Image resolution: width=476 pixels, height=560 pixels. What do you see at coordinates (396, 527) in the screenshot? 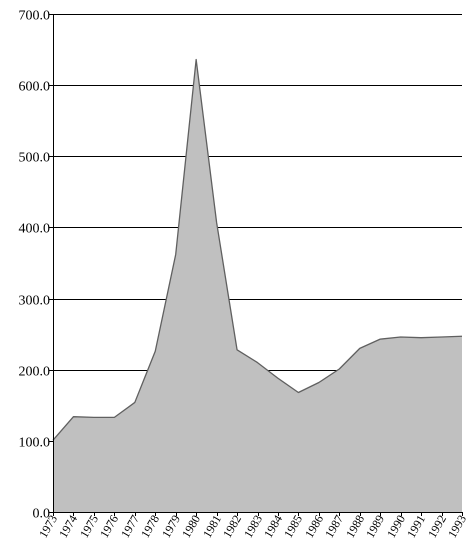
I see `x-tick-label-1990: 1990` at bounding box center [396, 527].